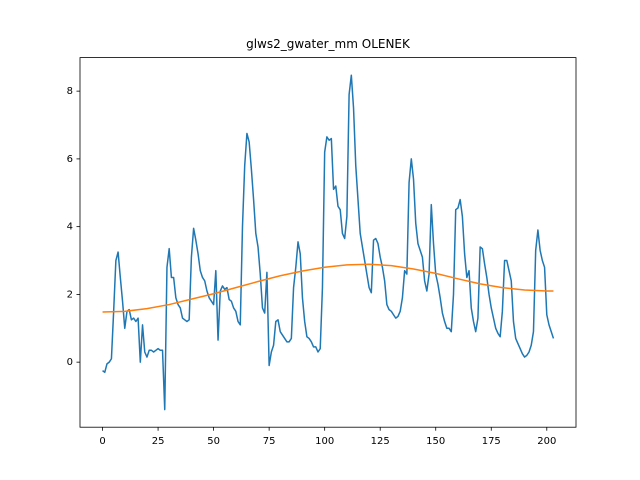 This screenshot has width=640, height=480. I want to click on chart-title: glws2_gwater_mm OLENEK, so click(328, 44).